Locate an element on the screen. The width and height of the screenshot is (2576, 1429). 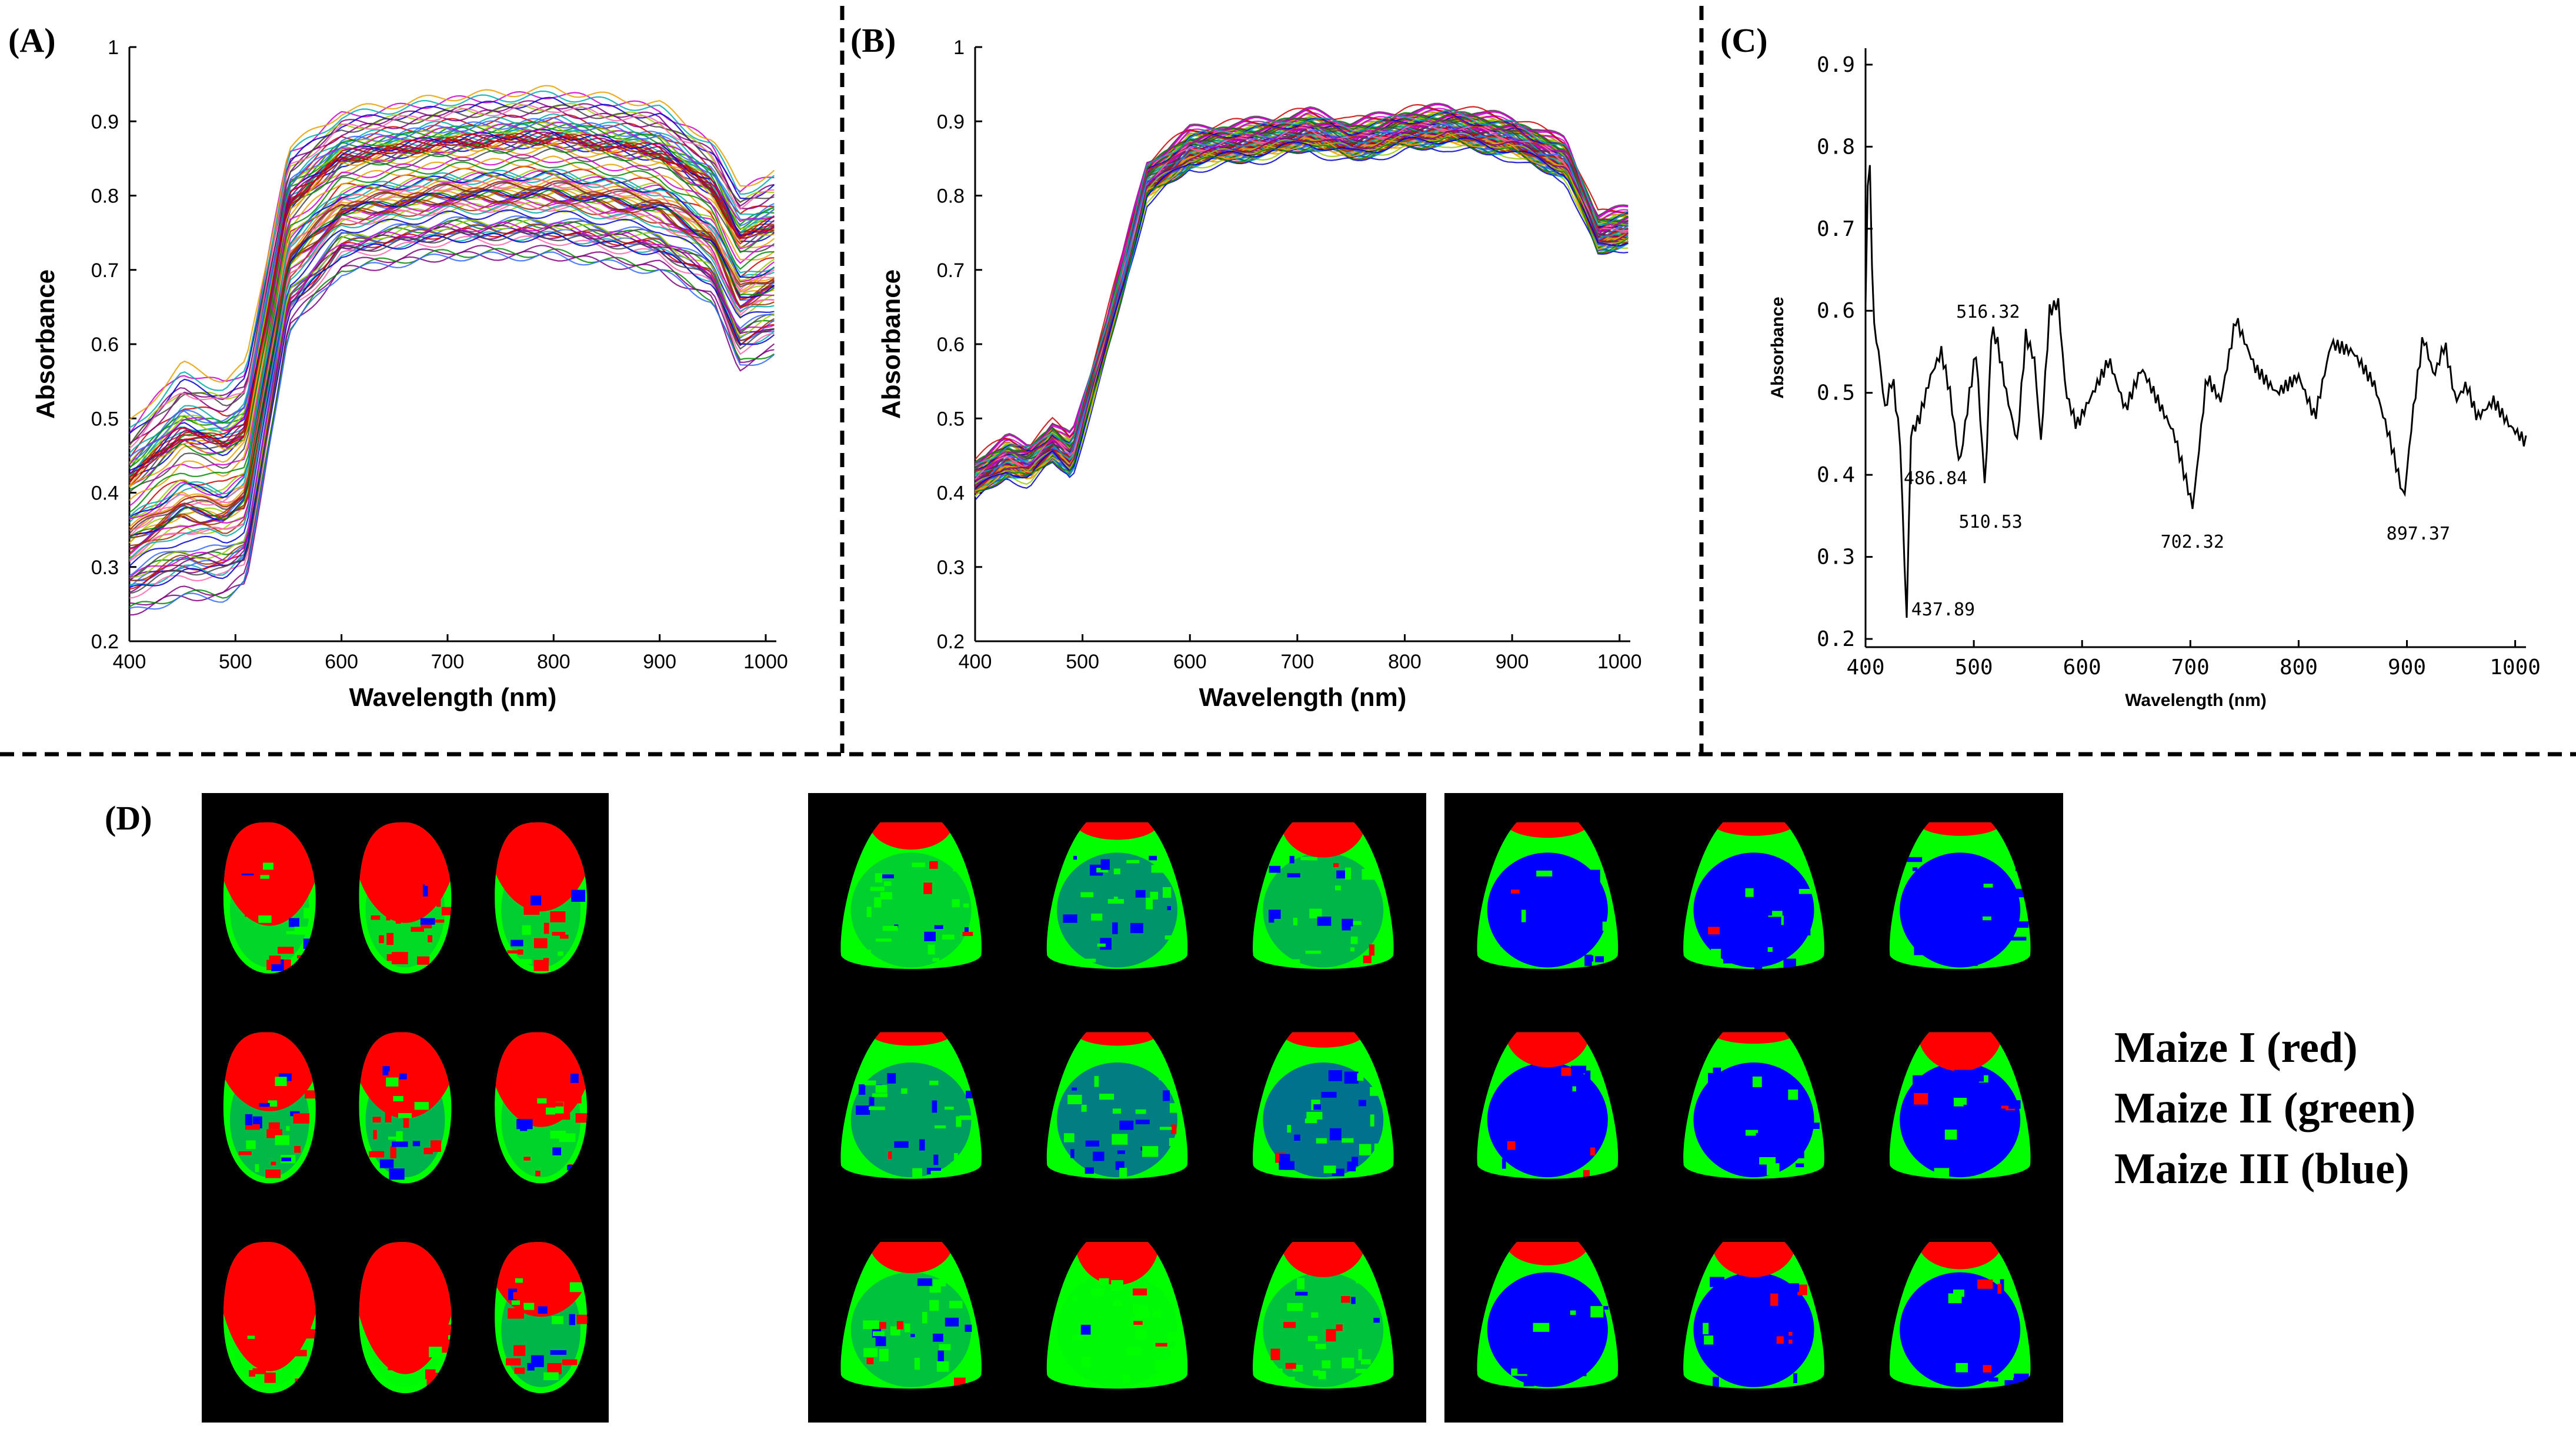
y-tick-label-a: 0.9 is located at coordinates (105, 122).